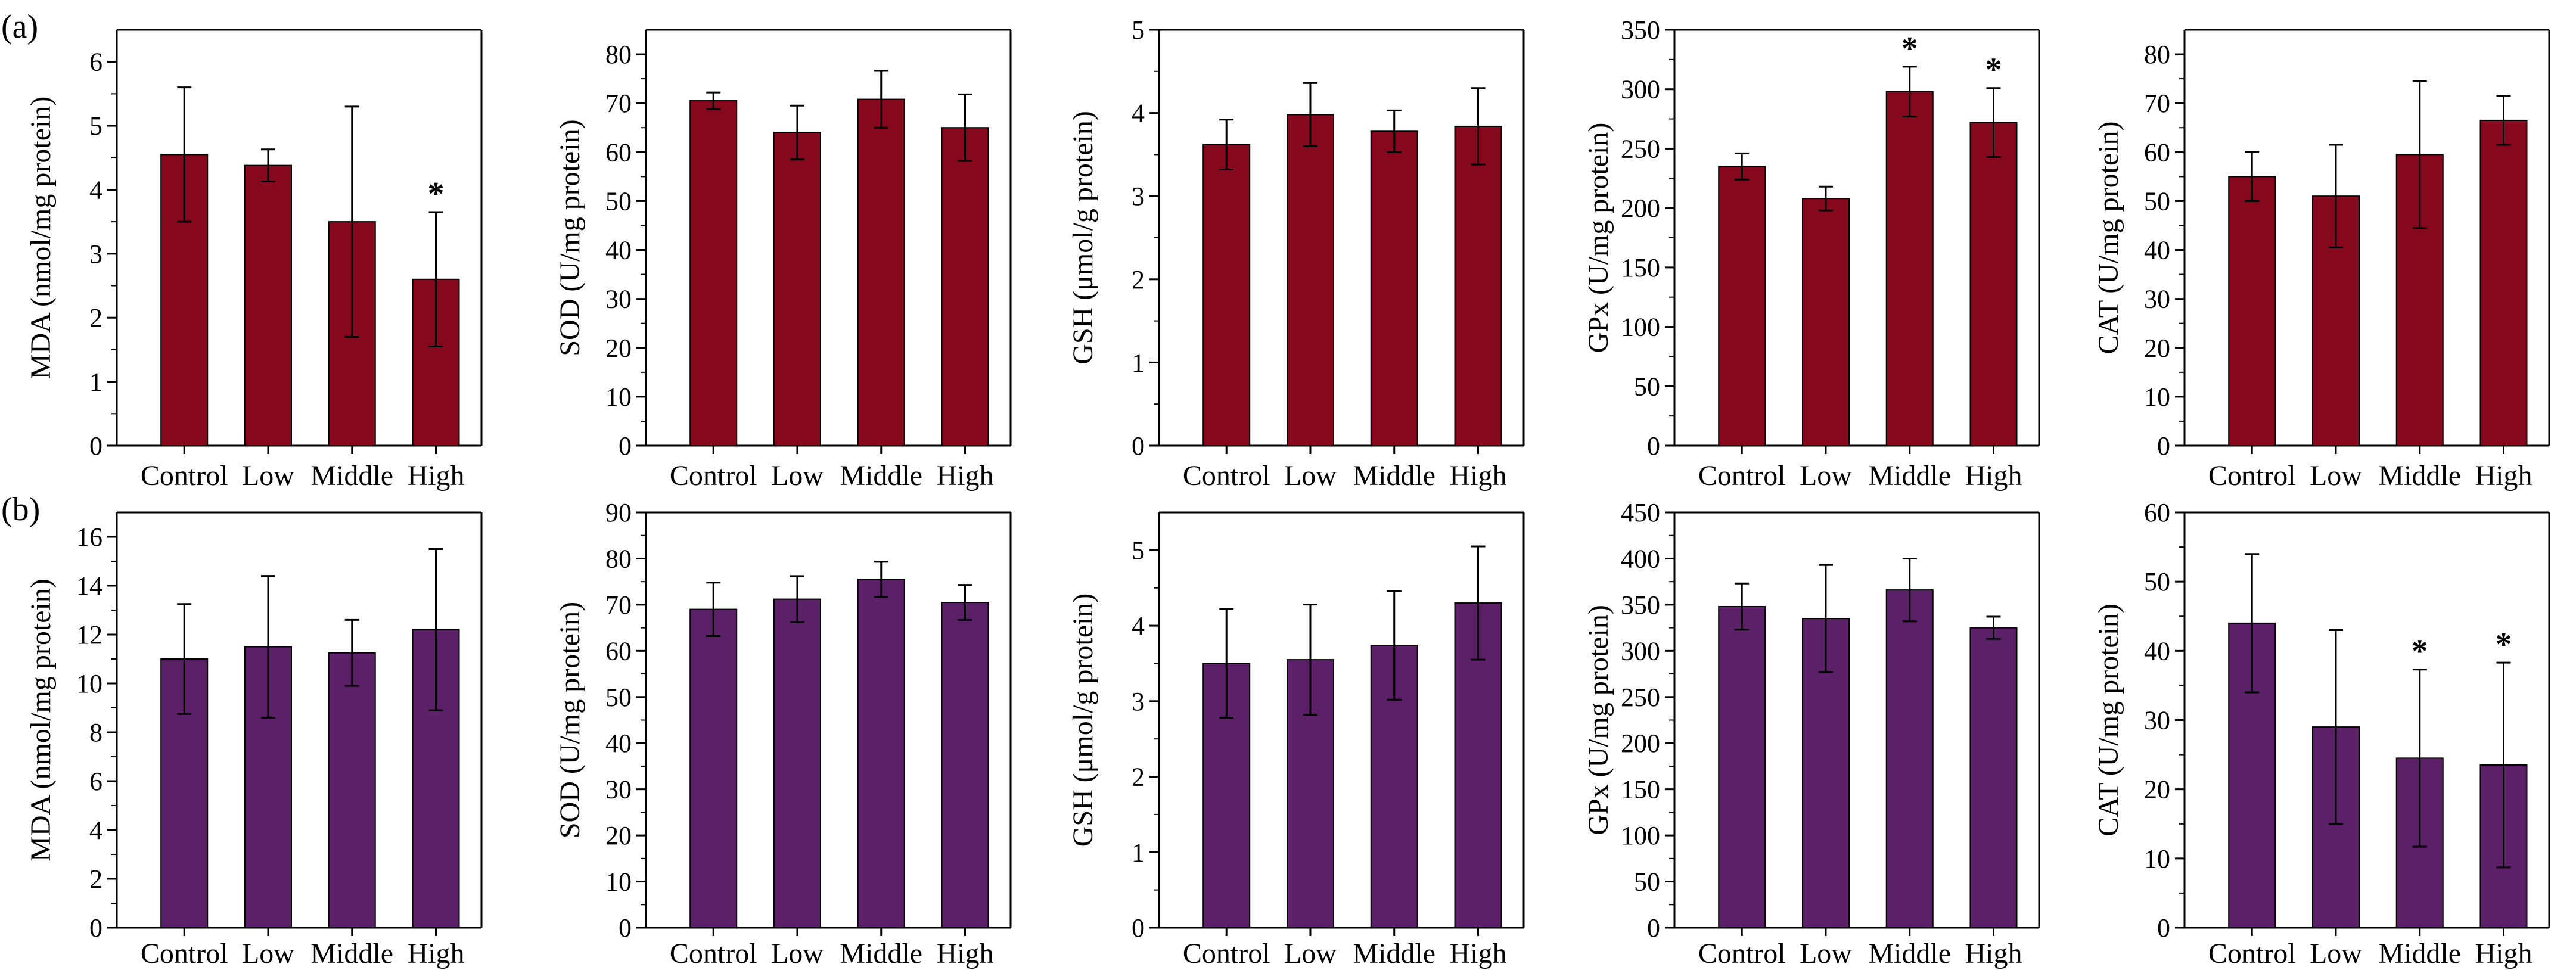 Image resolution: width=2576 pixels, height=970 pixels. I want to click on y-tick-label: 1, so click(1138, 362).